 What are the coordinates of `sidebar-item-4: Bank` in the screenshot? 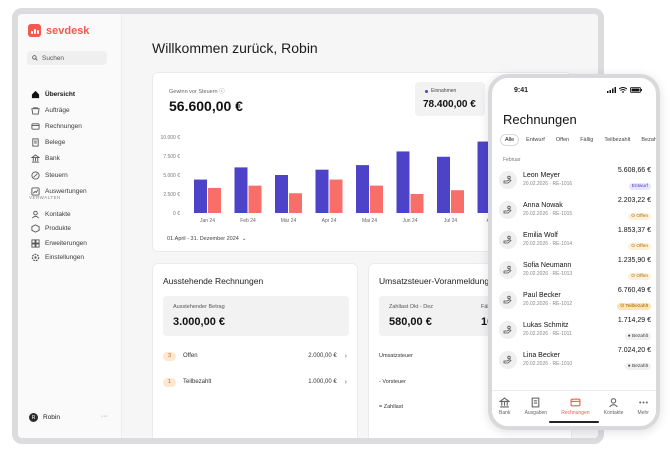 It's located at (70, 159).